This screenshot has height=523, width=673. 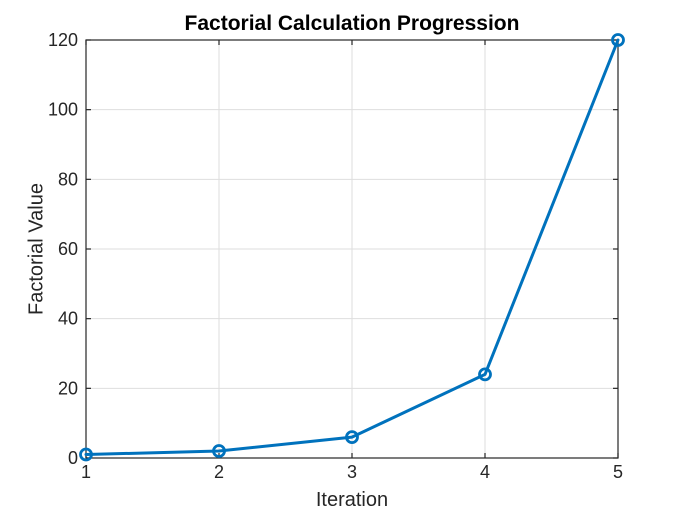 I want to click on y-tick-label: 100, so click(x=63, y=110).